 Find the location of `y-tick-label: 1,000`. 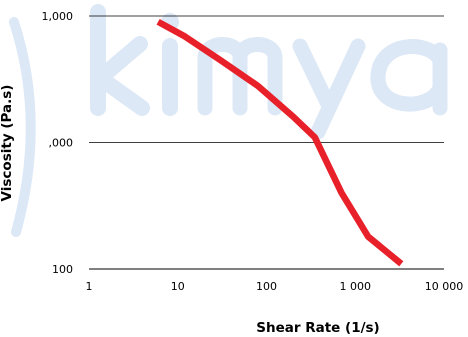

y-tick-label: 1,000 is located at coordinates (58, 16).